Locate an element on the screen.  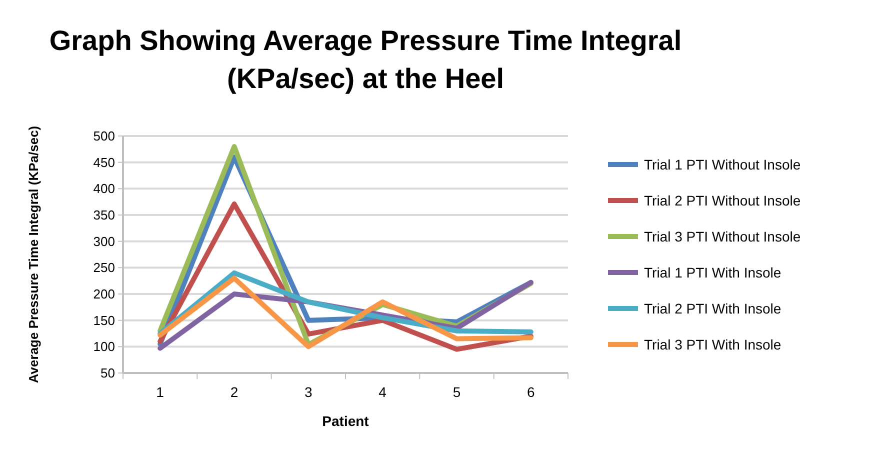
legend-label: Trial 3 PTI Without Insole is located at coordinates (722, 236).